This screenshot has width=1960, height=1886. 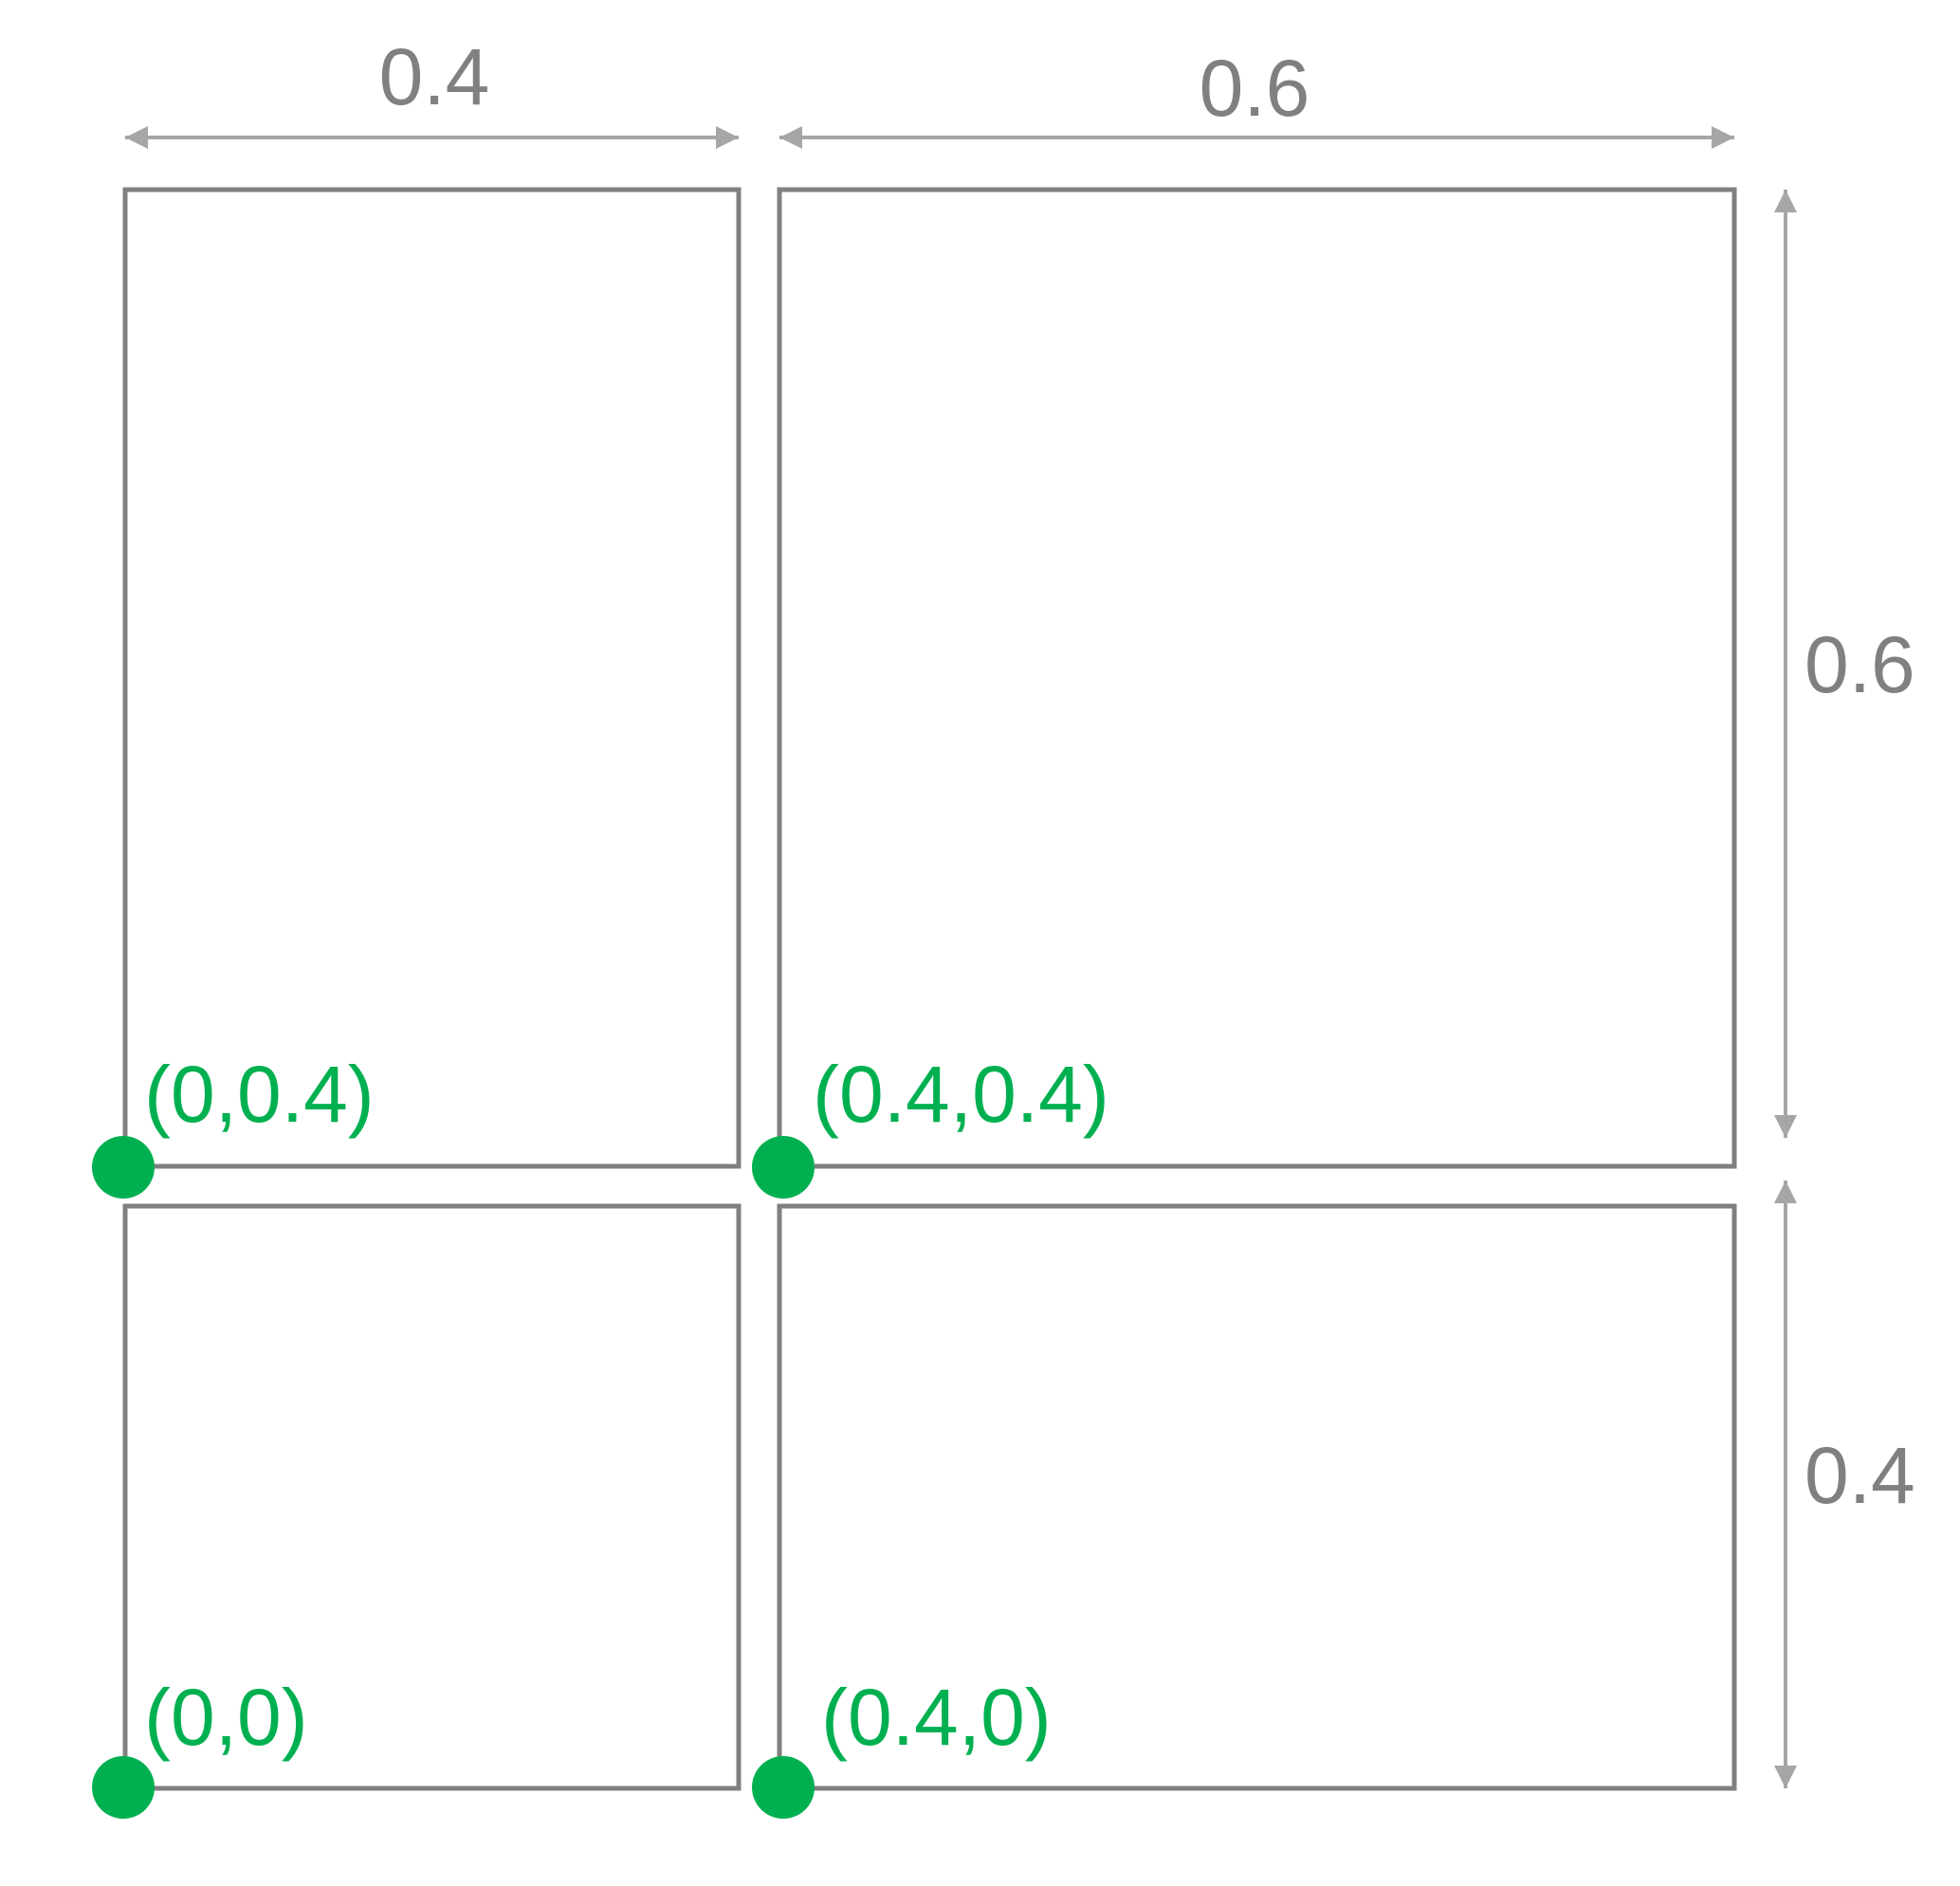 I want to click on cell-bottom-left, so click(x=432, y=1497).